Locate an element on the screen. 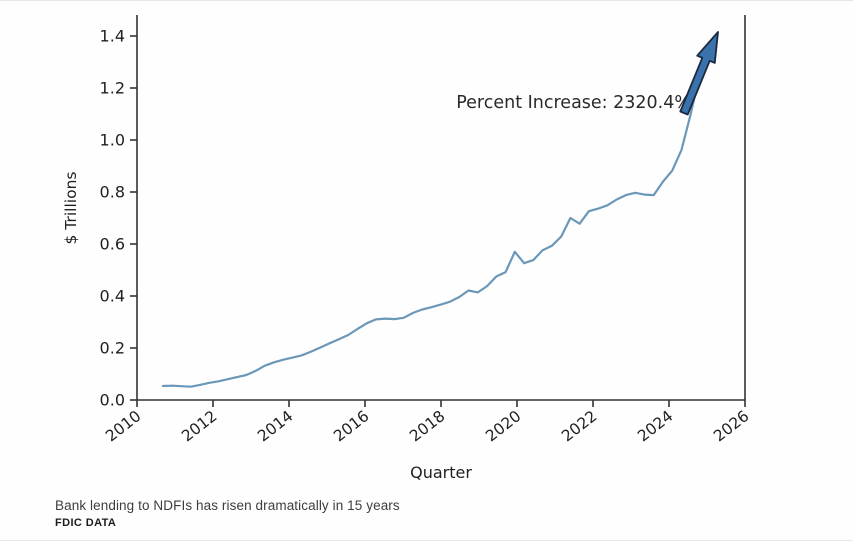  y-tick-label: 0.6 is located at coordinates (112, 244).